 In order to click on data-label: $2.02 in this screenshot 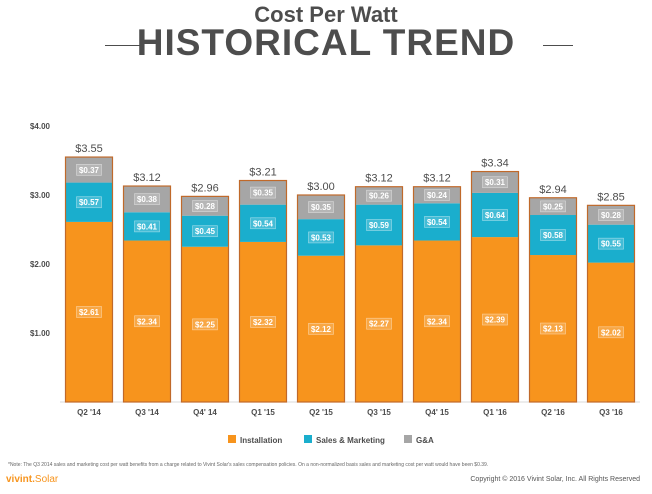, I will do `click(611, 332)`.